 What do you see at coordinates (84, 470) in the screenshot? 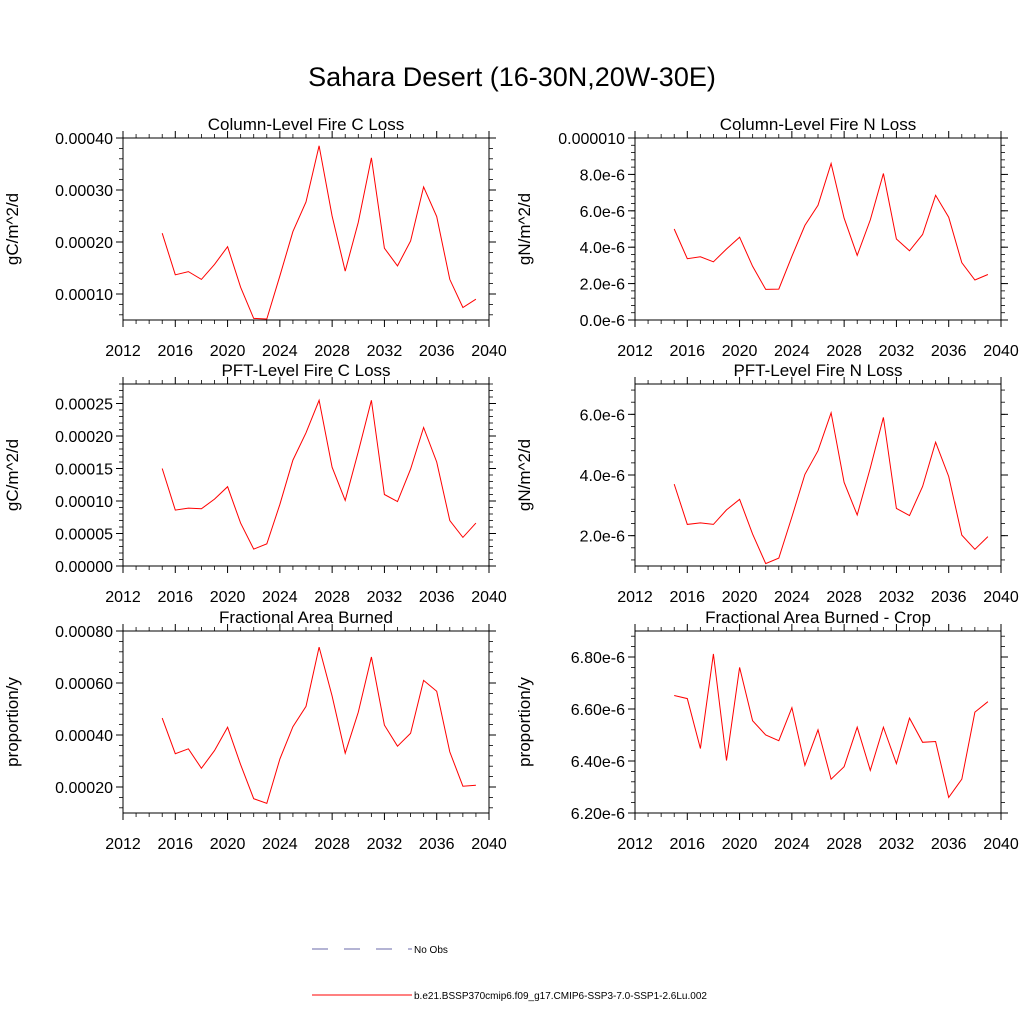
I see `y-tick-label: 0.00015` at bounding box center [84, 470].